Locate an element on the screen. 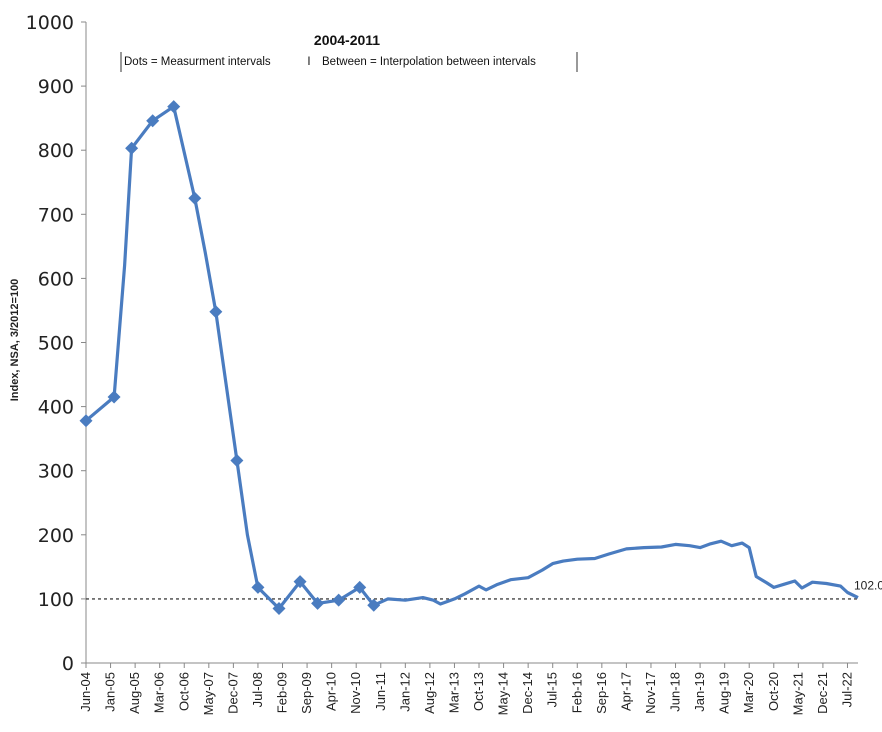 The width and height of the screenshot is (882, 732). y-tick-label: 800 is located at coordinates (56, 151).